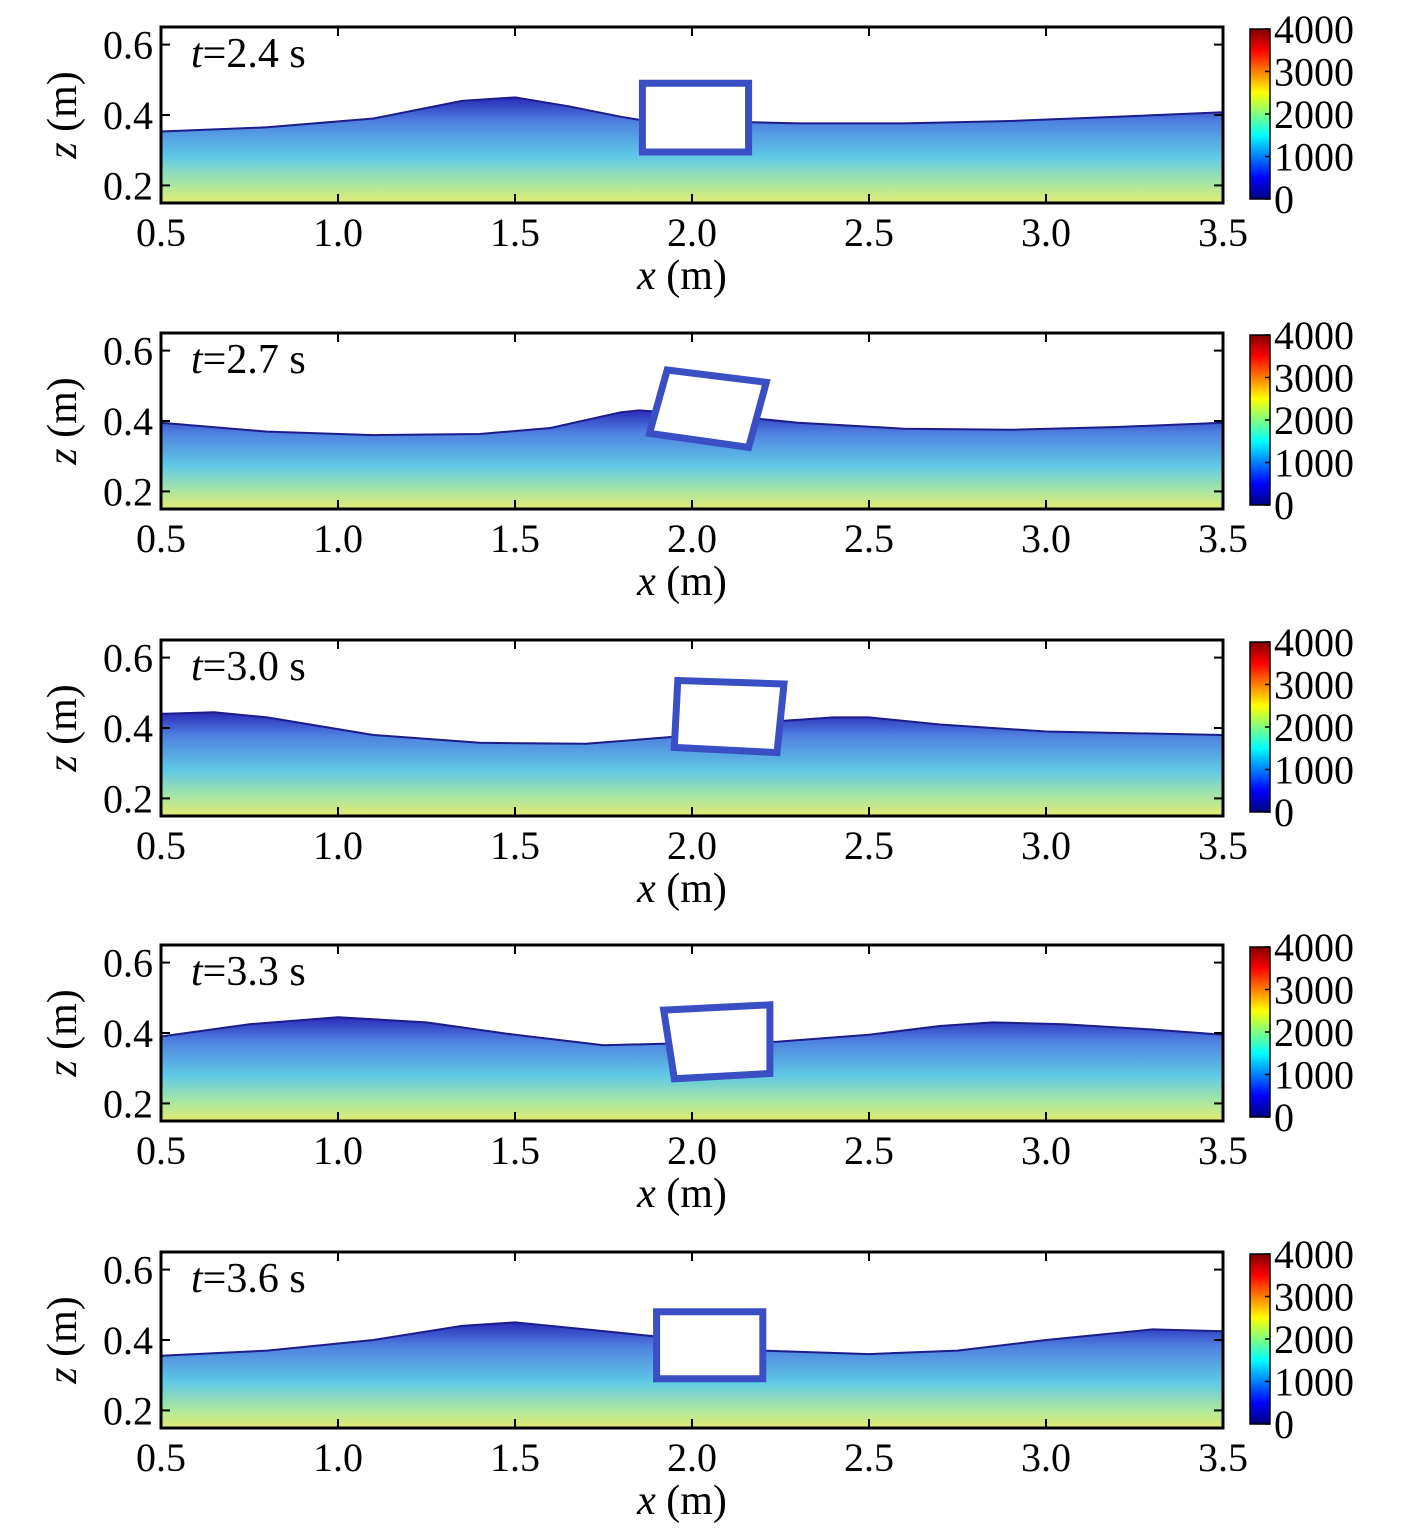 The image size is (1418, 1529). I want to click on time-label: t=3.6 s, so click(248, 1279).